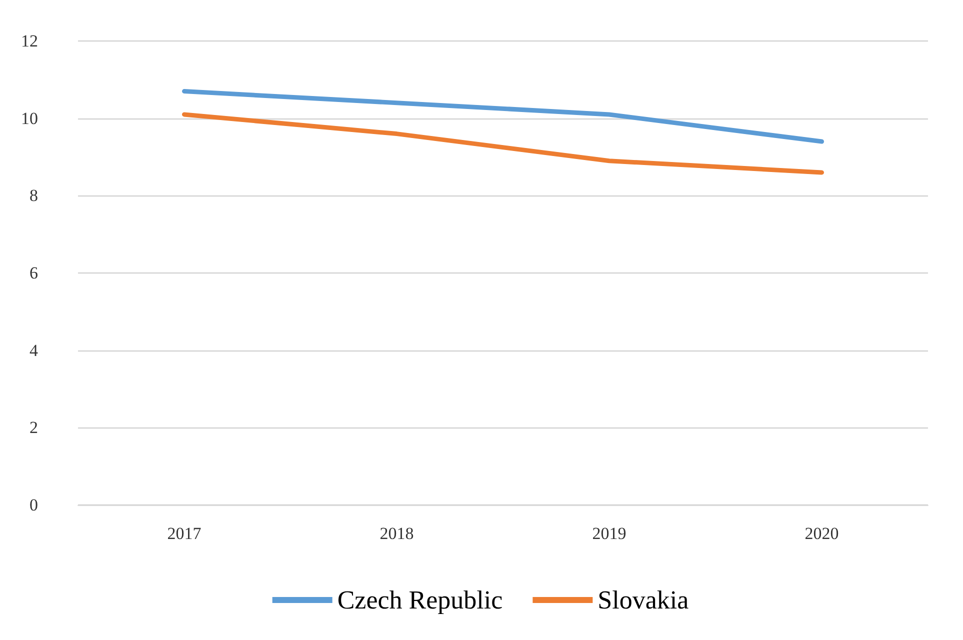  What do you see at coordinates (609, 533) in the screenshot?
I see `x-tick-label: 2019` at bounding box center [609, 533].